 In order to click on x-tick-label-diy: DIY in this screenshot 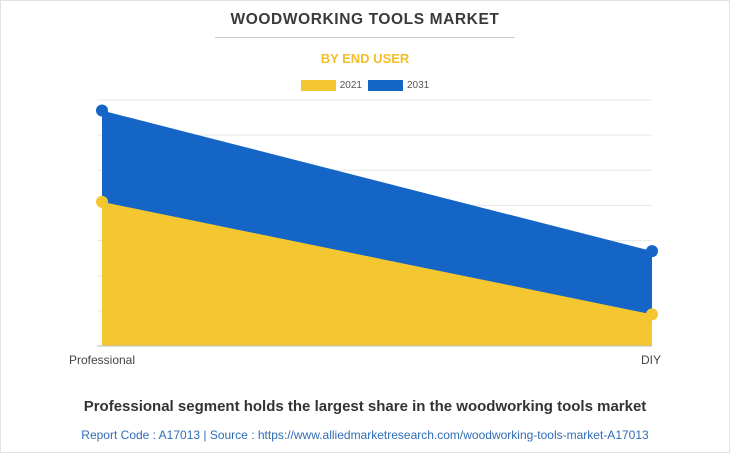, I will do `click(651, 360)`.